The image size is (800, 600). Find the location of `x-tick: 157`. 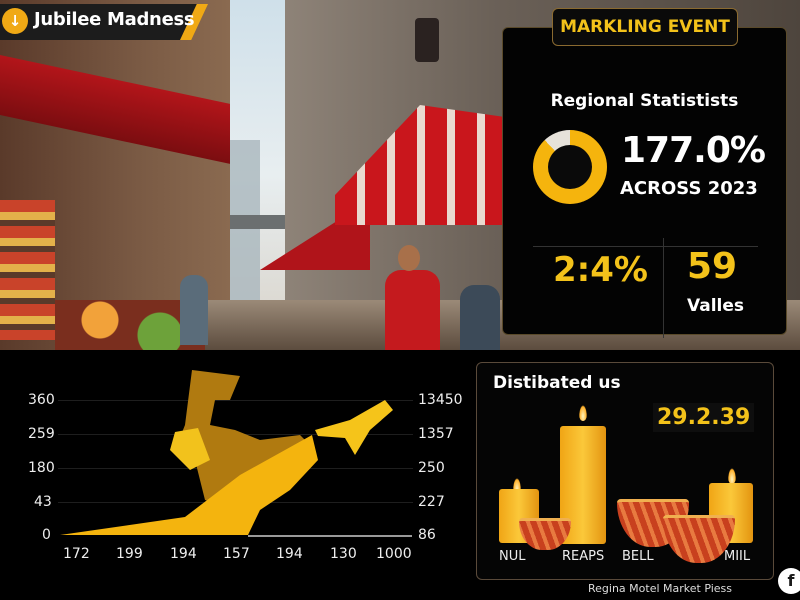

x-tick: 157 is located at coordinates (236, 554).